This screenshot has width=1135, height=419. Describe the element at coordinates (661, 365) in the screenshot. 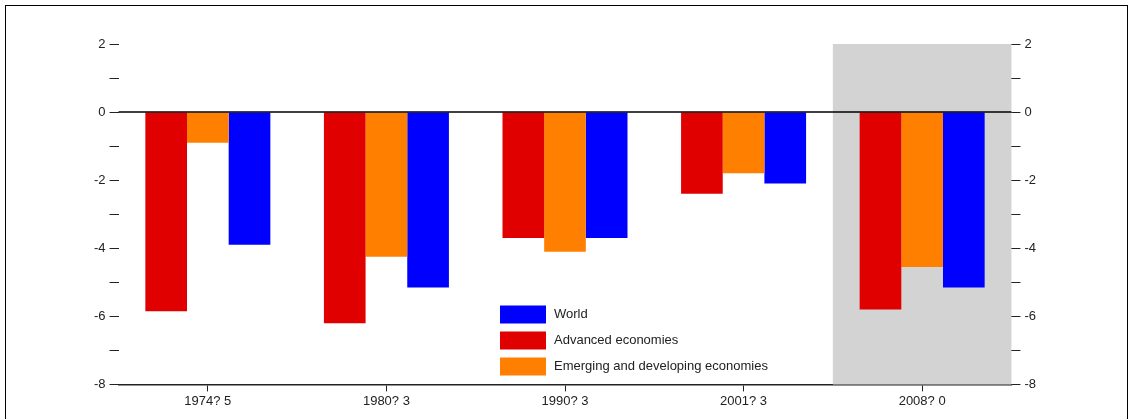

I see `legend-label: Emerging and developing economies` at that location.